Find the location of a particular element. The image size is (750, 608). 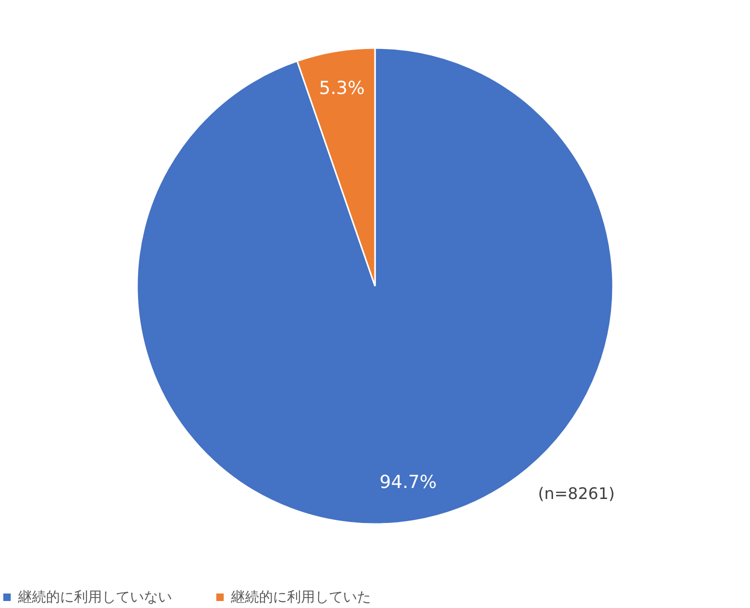

data-label: 94.7% is located at coordinates (408, 483).